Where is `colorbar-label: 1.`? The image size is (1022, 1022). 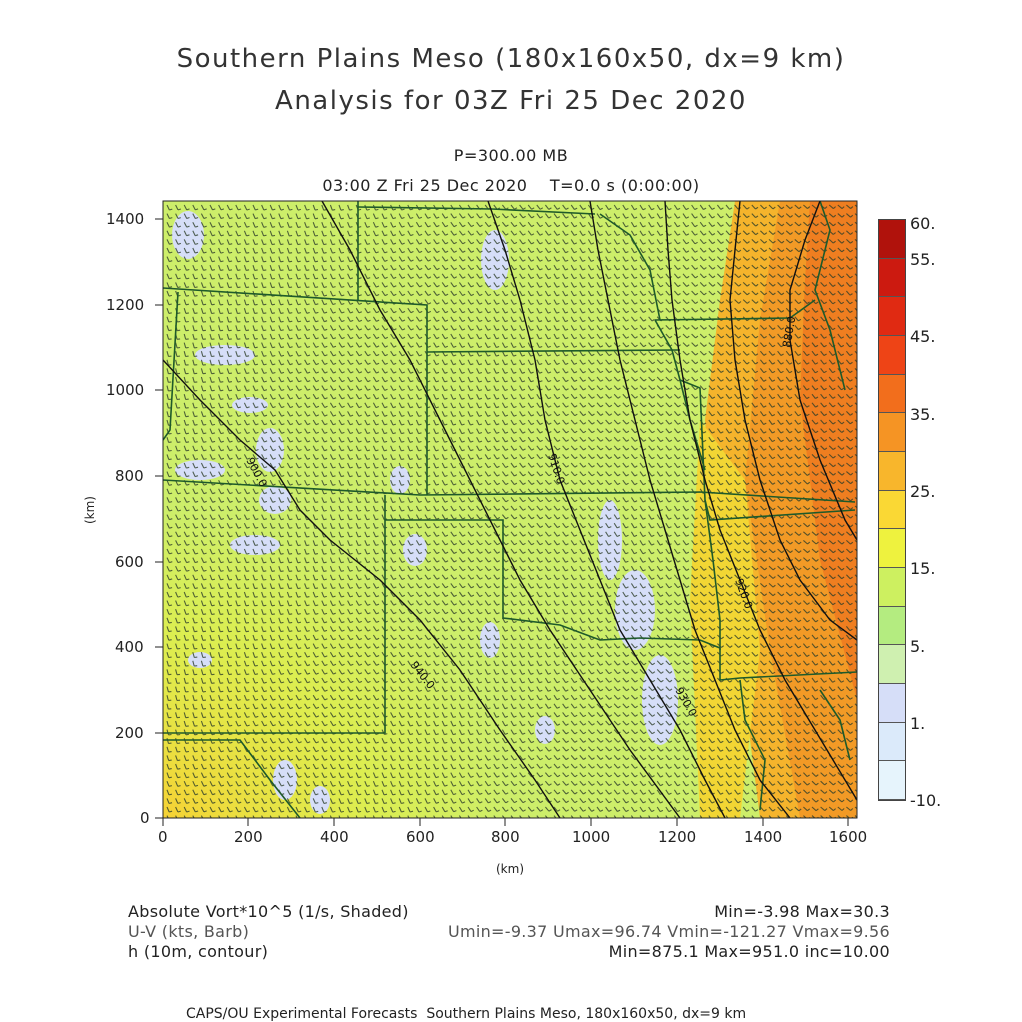 colorbar-label: 1. is located at coordinates (918, 723).